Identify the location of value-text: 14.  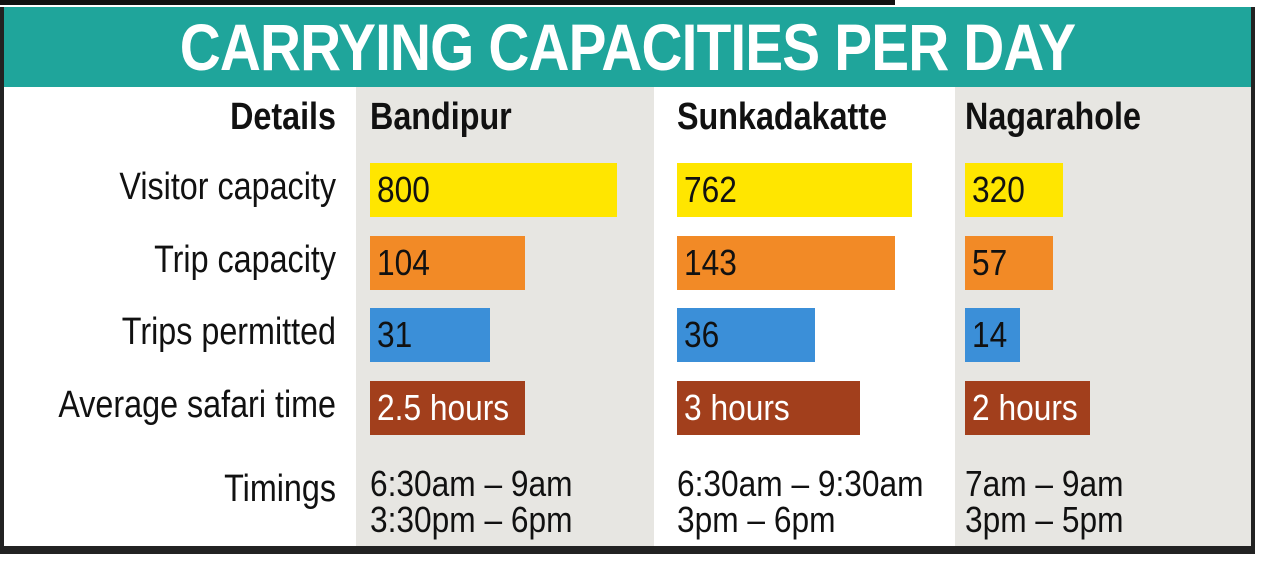
(990, 334).